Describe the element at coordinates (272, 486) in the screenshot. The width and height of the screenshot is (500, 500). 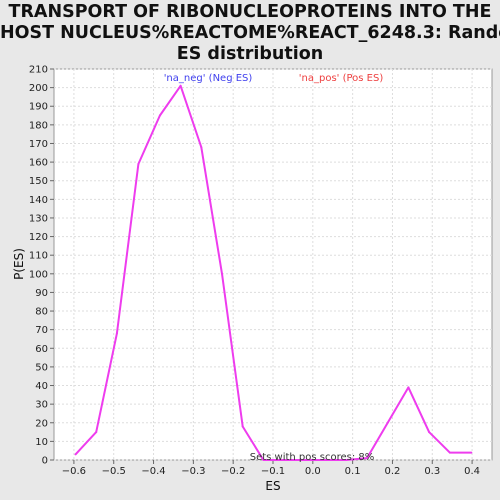
I see `x-axis-title: ES` at that location.